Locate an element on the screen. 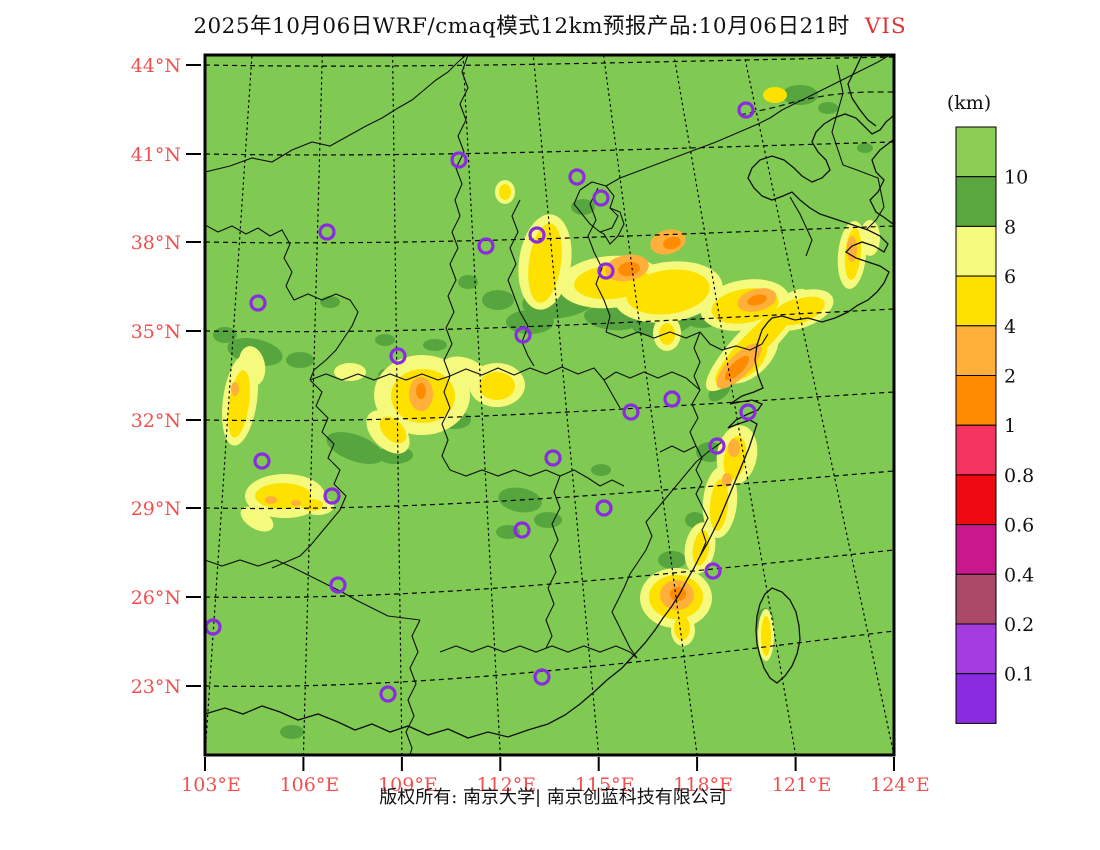  lon-tick-label: 106°E is located at coordinates (310, 785).